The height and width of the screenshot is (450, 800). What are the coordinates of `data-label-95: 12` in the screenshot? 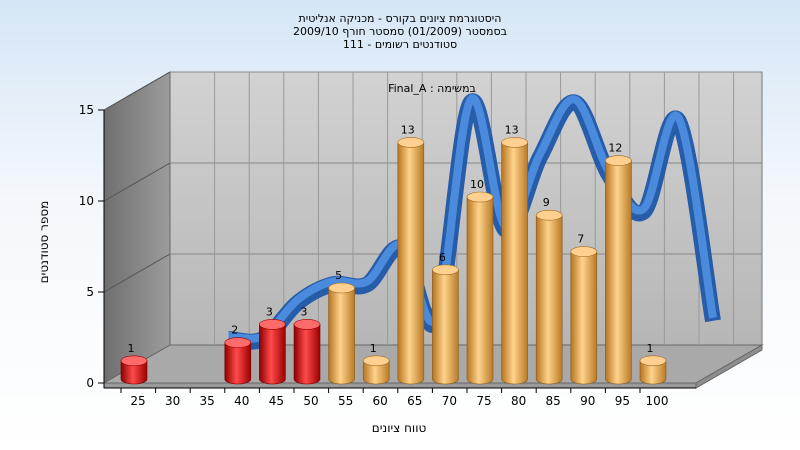 It's located at (615, 148).